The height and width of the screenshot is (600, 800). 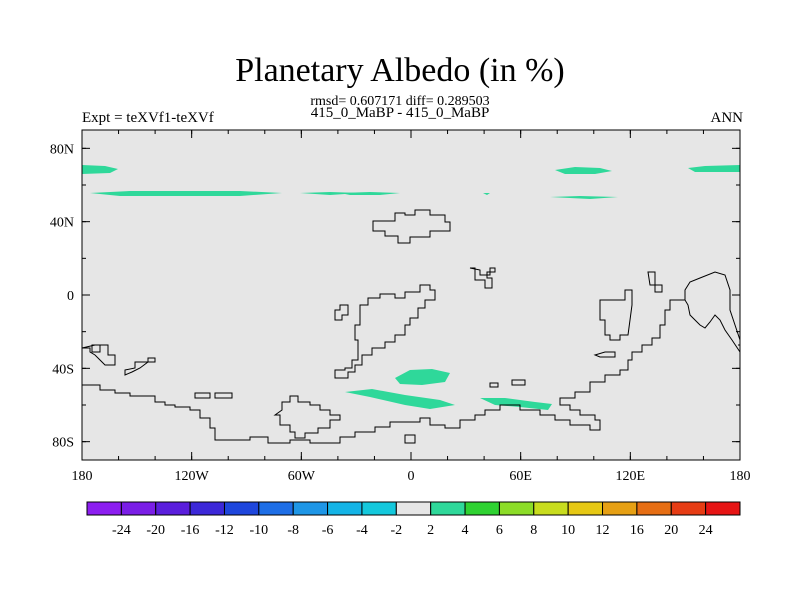 I want to click on colorbar-label: 24, so click(x=706, y=530).